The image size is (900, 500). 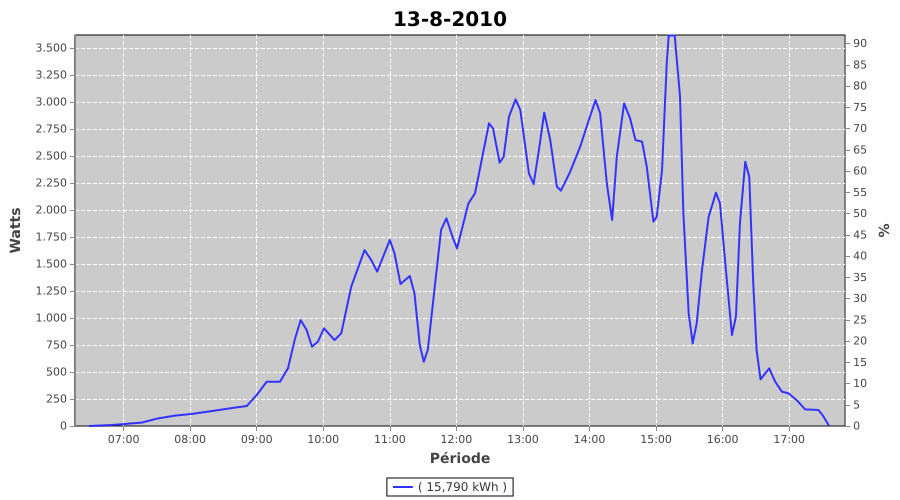 What do you see at coordinates (860, 298) in the screenshot?
I see `y2-tick-label: 30` at bounding box center [860, 298].